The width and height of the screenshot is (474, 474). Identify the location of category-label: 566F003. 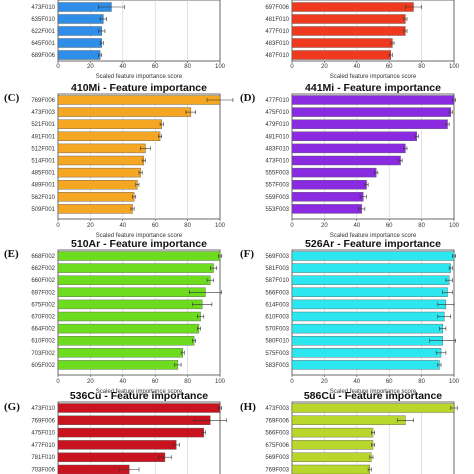
(277, 434).